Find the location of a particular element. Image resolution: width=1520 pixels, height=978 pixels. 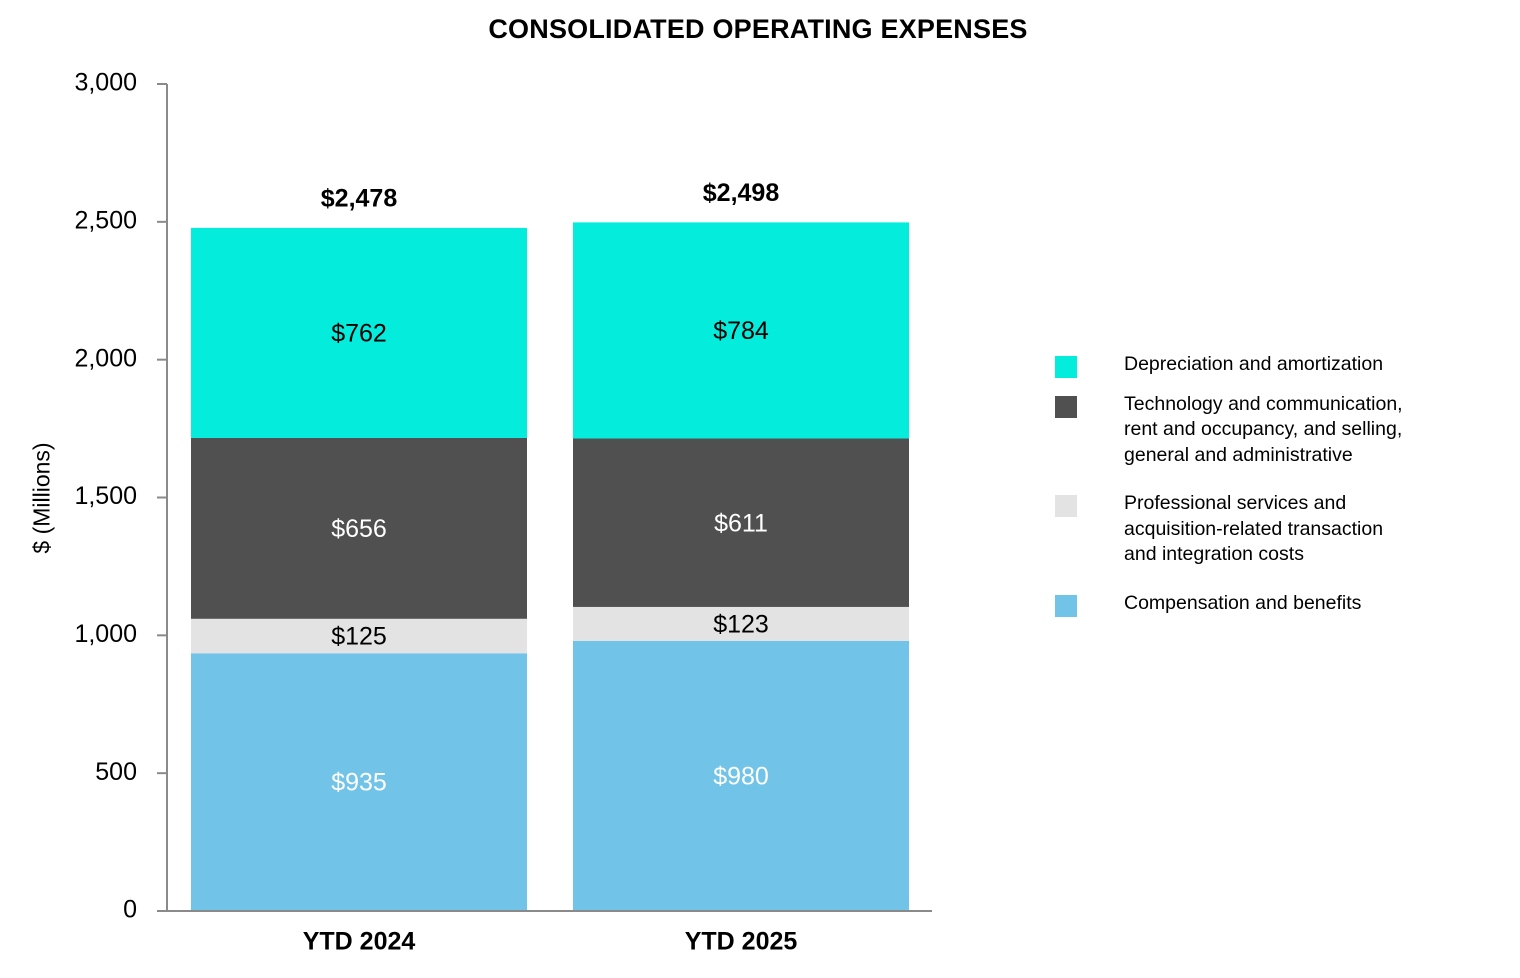

legend-label: Compensation and benefits is located at coordinates (1243, 602).